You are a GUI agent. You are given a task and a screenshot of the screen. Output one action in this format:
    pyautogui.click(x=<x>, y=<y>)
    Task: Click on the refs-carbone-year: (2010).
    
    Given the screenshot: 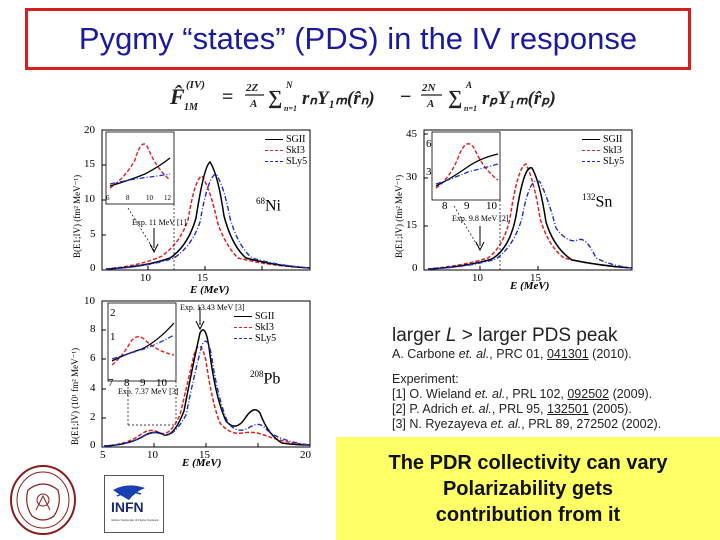 What is the action you would take?
    pyautogui.click(x=612, y=354)
    